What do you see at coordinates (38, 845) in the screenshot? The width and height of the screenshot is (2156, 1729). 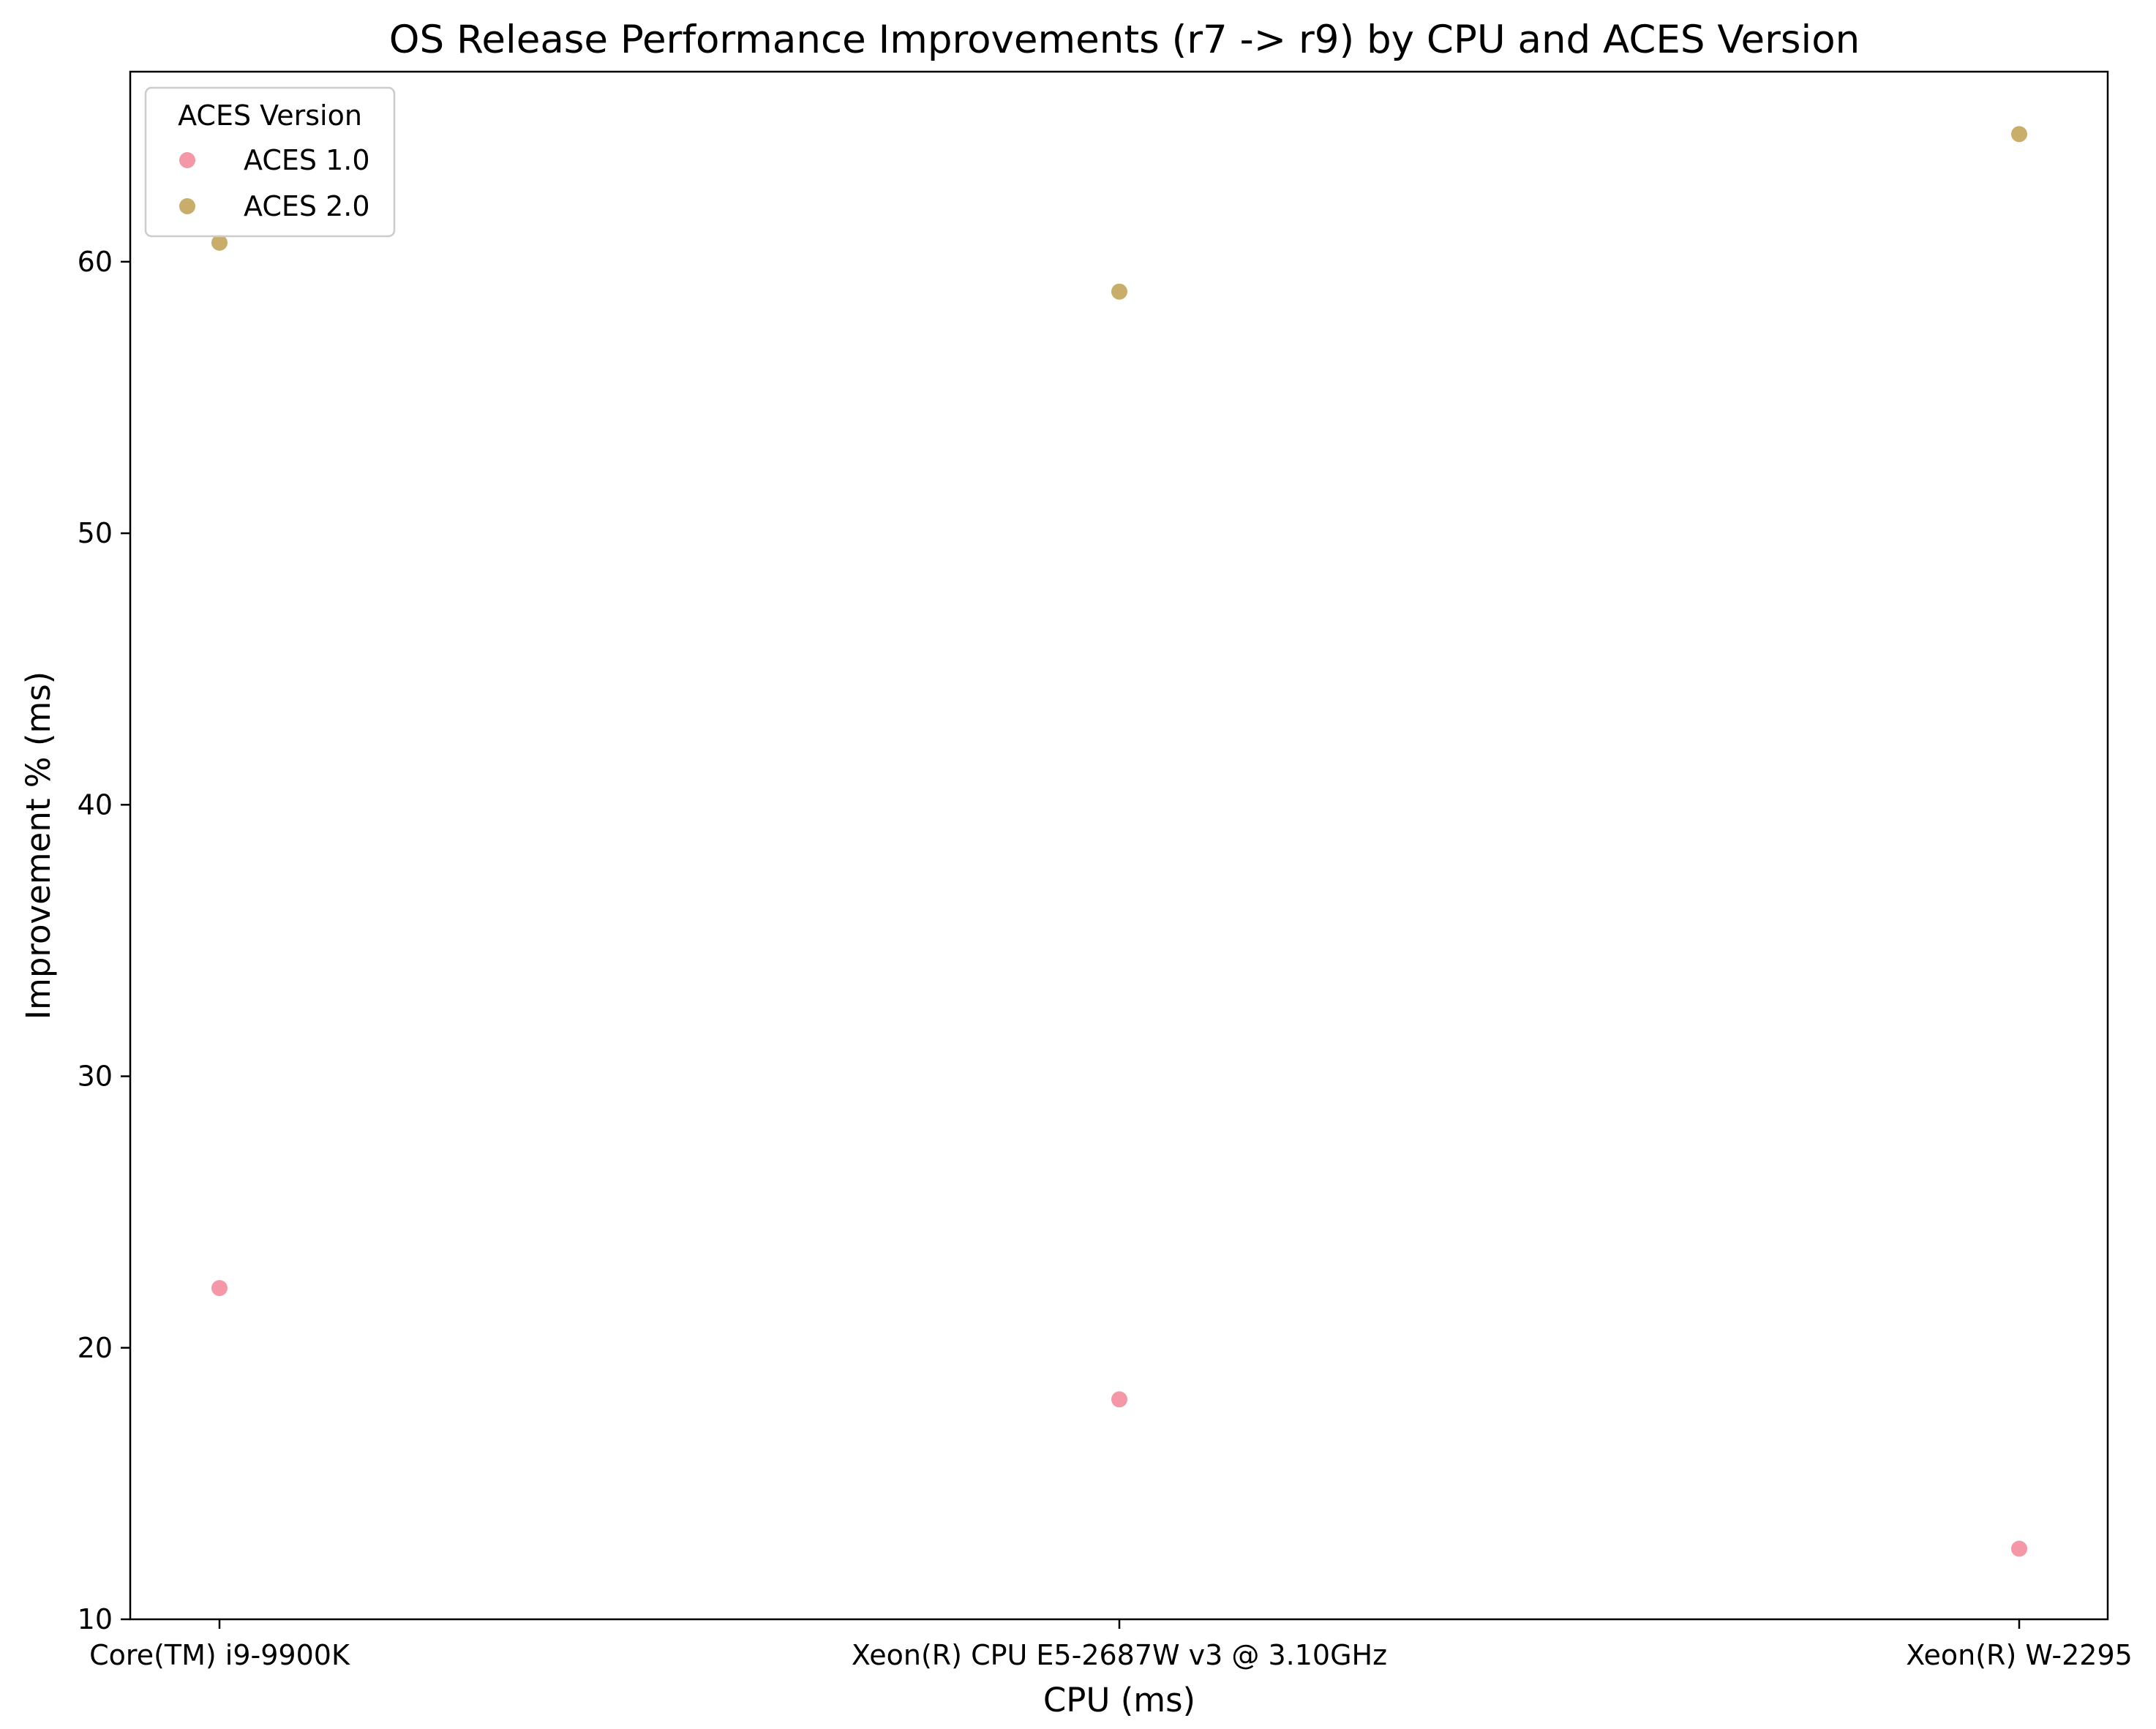 I see `y-axis-label: Improvement % (ms)` at bounding box center [38, 845].